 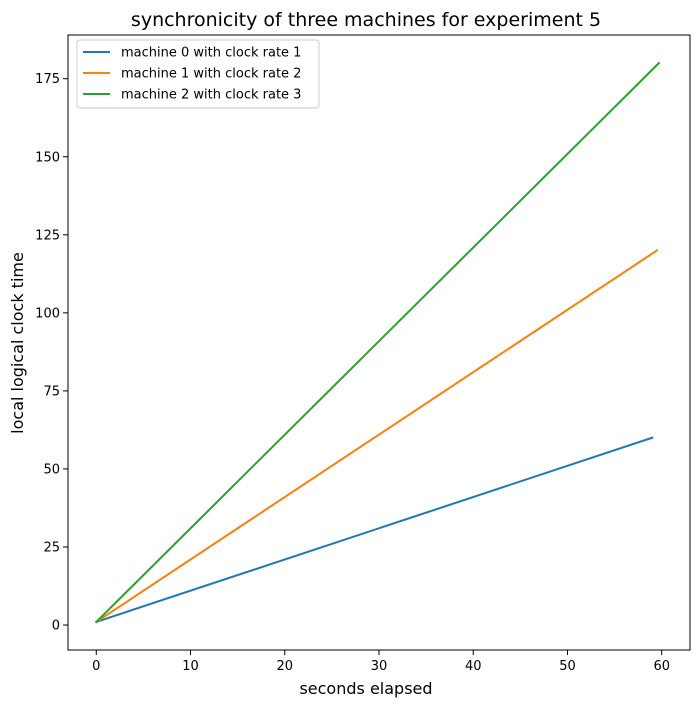 What do you see at coordinates (473, 666) in the screenshot?
I see `x-tick-label: 40` at bounding box center [473, 666].